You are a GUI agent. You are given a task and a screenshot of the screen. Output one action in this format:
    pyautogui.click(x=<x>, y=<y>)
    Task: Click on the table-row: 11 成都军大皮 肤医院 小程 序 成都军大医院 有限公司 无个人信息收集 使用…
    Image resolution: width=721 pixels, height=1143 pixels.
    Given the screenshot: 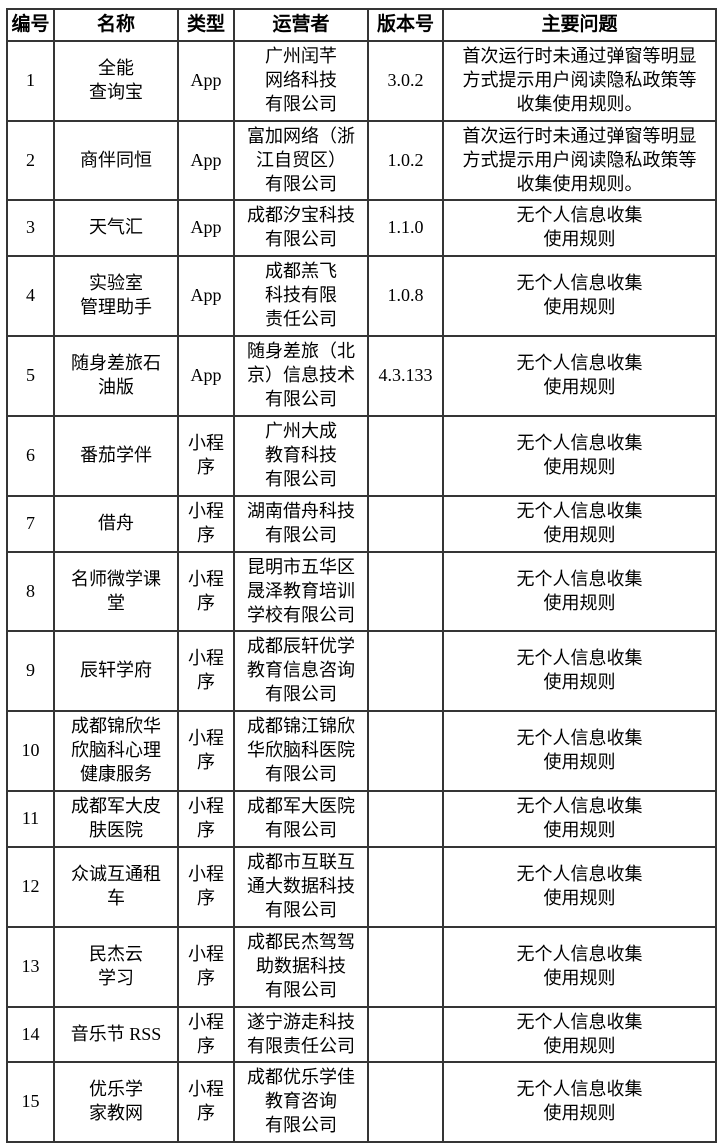 What is the action you would take?
    pyautogui.click(x=361, y=819)
    